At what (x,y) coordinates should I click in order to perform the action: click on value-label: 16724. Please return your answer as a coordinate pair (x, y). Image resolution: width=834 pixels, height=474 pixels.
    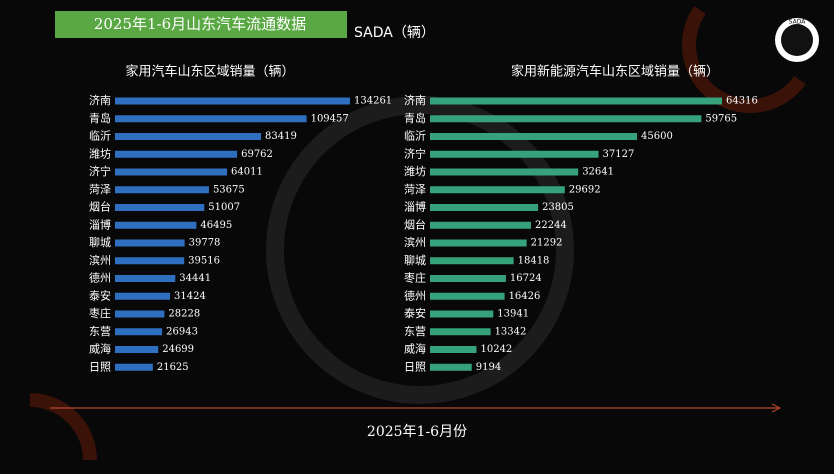
    Looking at the image, I should click on (526, 278).